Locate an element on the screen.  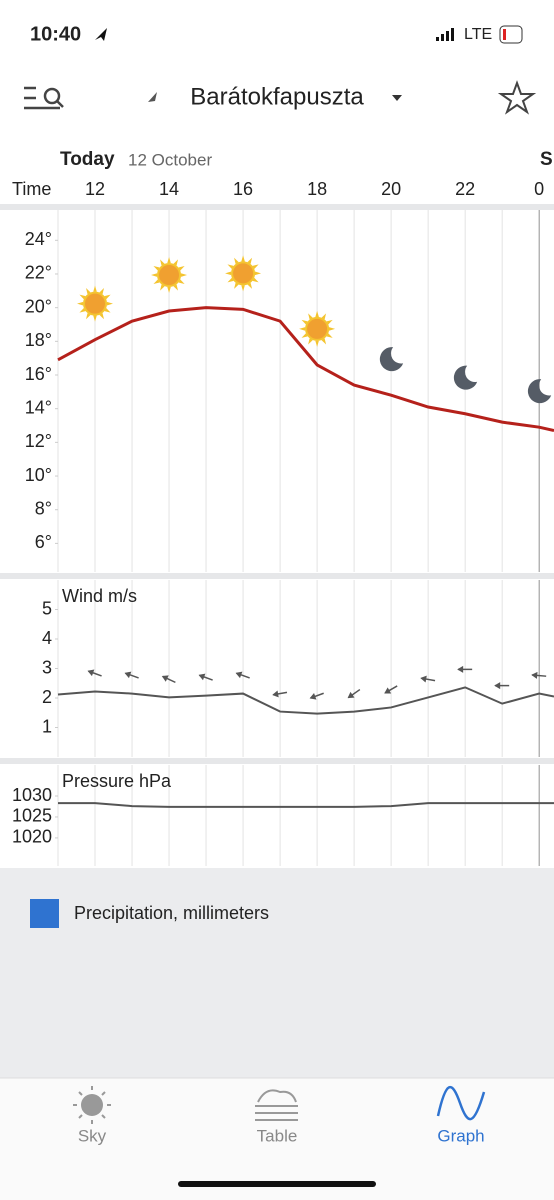
x-tick-label: 18 is located at coordinates (317, 189).